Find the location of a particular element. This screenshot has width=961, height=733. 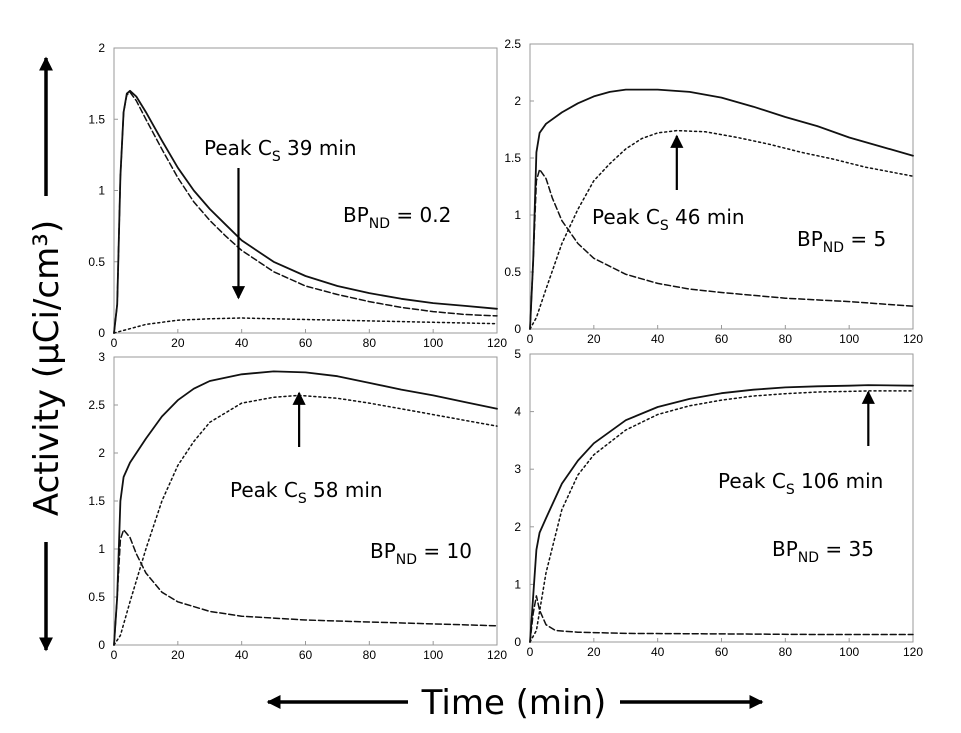

y-tick-label: 4 is located at coordinates (517, 412).